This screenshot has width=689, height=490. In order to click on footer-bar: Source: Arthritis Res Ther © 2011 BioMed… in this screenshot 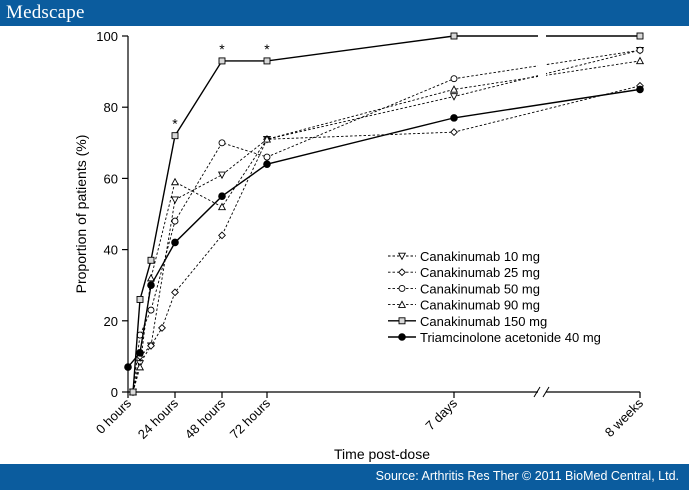, I will do `click(344, 477)`.